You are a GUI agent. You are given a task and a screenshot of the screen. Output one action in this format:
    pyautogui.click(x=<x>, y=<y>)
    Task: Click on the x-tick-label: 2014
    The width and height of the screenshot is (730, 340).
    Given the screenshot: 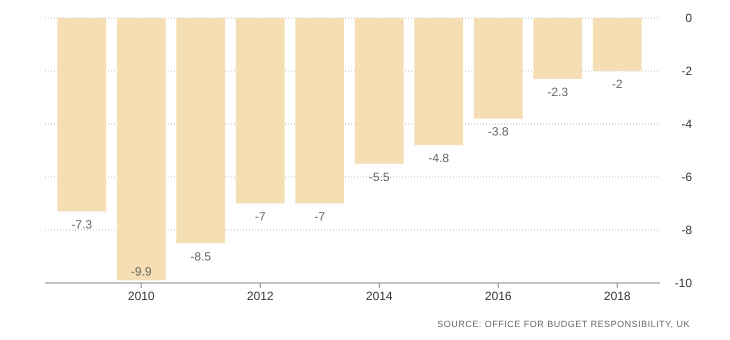 What is the action you would take?
    pyautogui.click(x=379, y=296)
    